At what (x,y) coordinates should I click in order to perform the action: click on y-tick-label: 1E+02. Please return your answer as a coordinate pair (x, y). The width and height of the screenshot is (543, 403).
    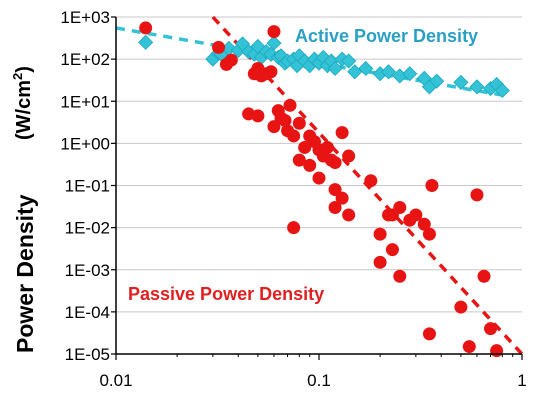
    Looking at the image, I should click on (85, 59).